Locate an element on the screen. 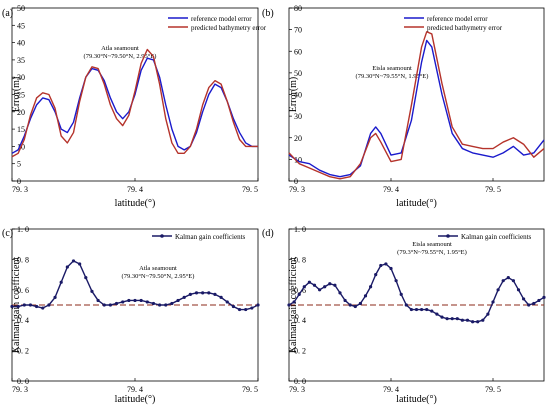 The width and height of the screenshot is (550, 413). y-tick-label: 20 is located at coordinates (298, 138).